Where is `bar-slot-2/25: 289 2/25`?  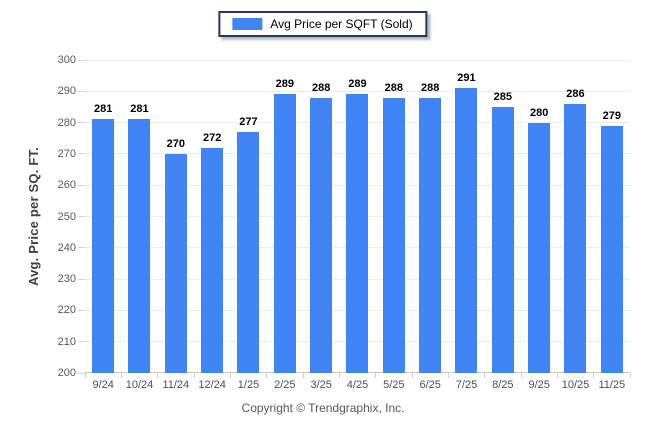
bar-slot-2/25: 289 2/25 is located at coordinates (285, 225).